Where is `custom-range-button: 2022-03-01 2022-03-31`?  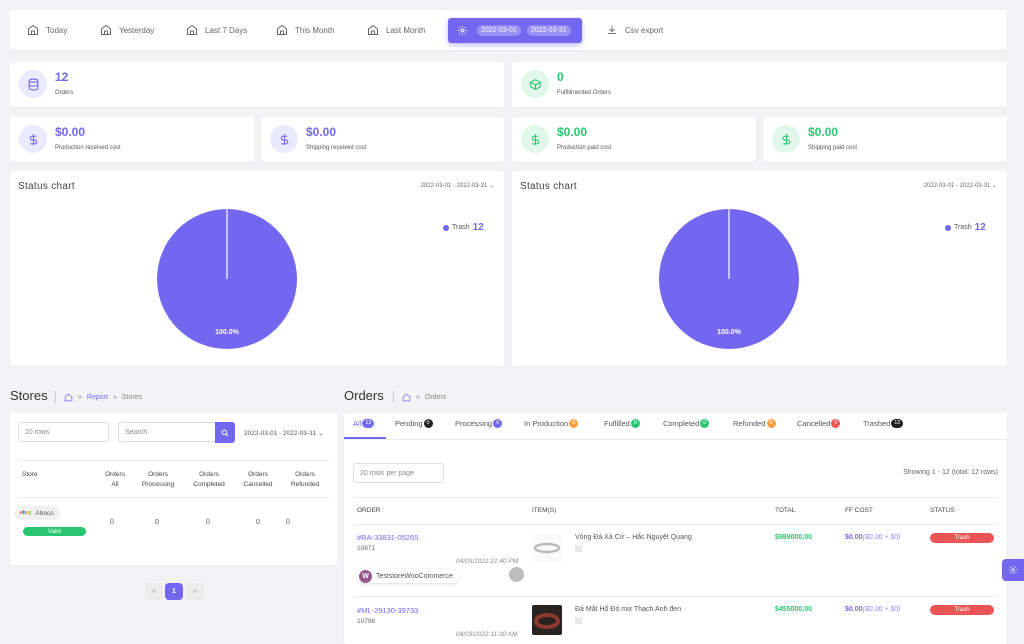
custom-range-button: 2022-03-01 2022-03-31 is located at coordinates (515, 30).